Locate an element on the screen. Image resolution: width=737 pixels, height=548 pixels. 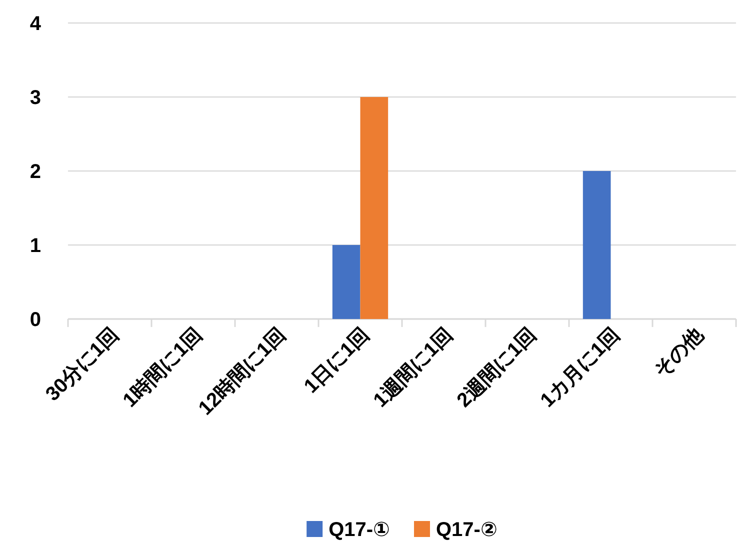
y-tick-label: 2 is located at coordinates (35, 172).